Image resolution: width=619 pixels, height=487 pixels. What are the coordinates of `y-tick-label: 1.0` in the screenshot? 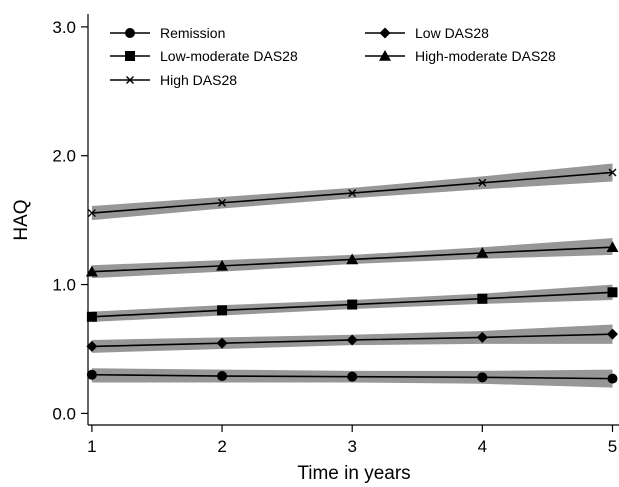 It's located at (64, 285).